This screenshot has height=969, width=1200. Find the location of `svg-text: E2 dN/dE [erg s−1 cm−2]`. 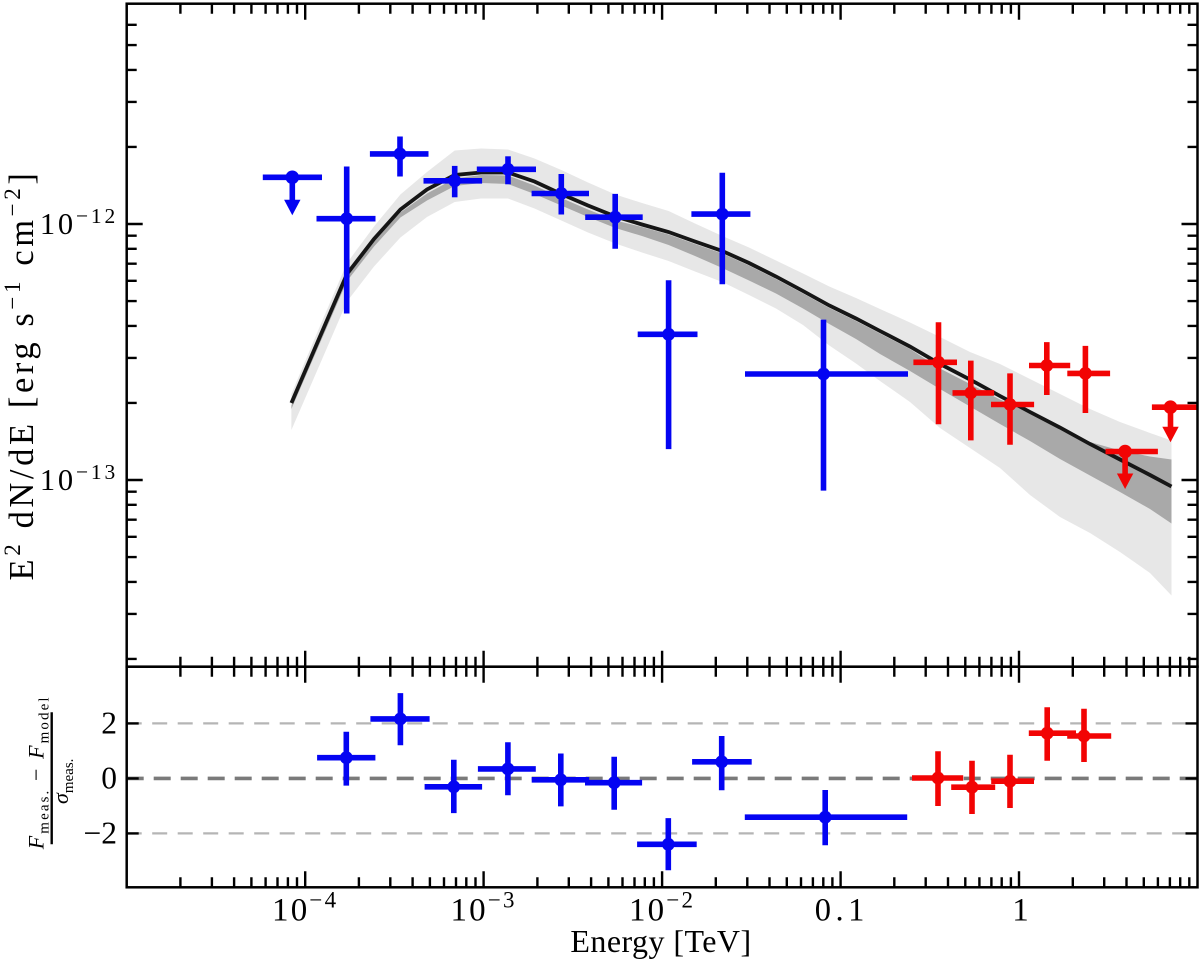

svg-text: E2 dN/dE [erg s−1 cm−2] is located at coordinates (20, 375).